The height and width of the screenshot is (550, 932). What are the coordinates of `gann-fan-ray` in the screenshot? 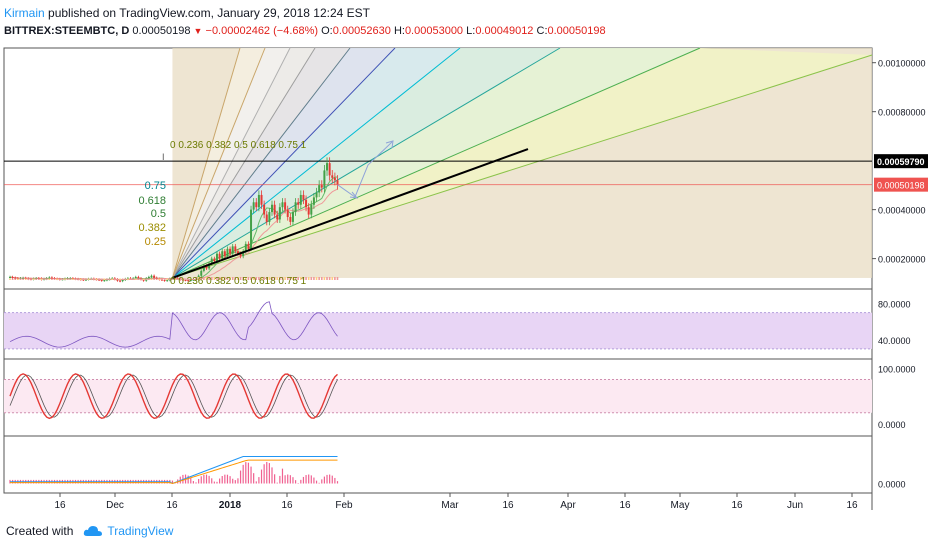 It's located at (206, 163).